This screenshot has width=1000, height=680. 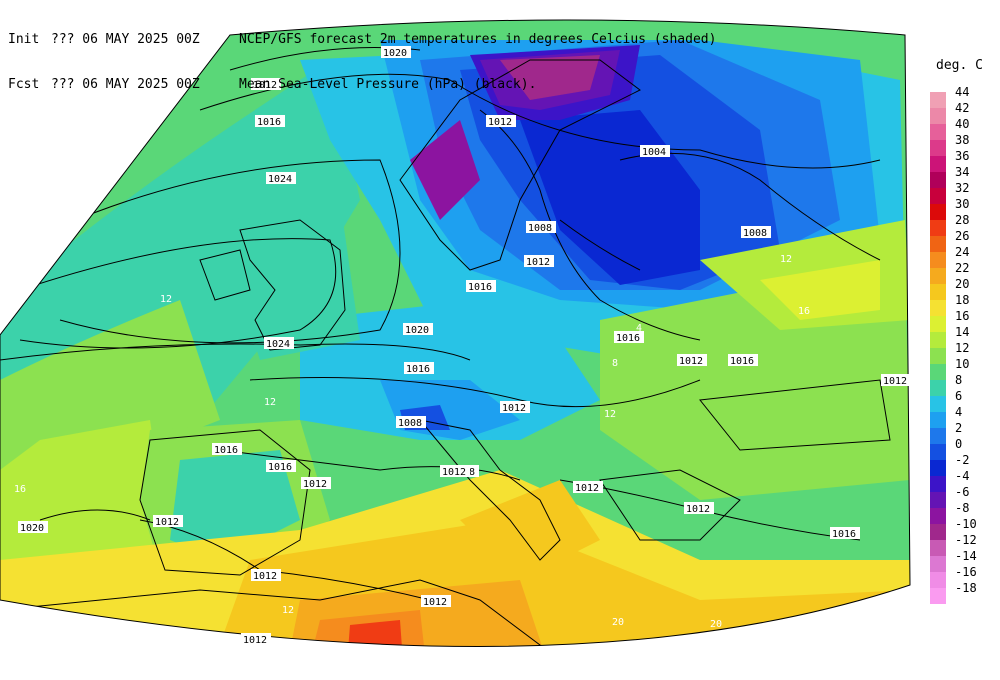 What do you see at coordinates (24, 84) in the screenshot?
I see `fcst-label: Fcst` at bounding box center [24, 84].